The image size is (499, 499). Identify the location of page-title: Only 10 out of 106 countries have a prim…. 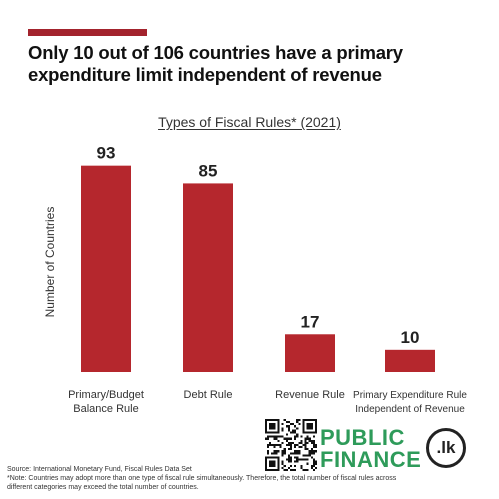
(253, 64).